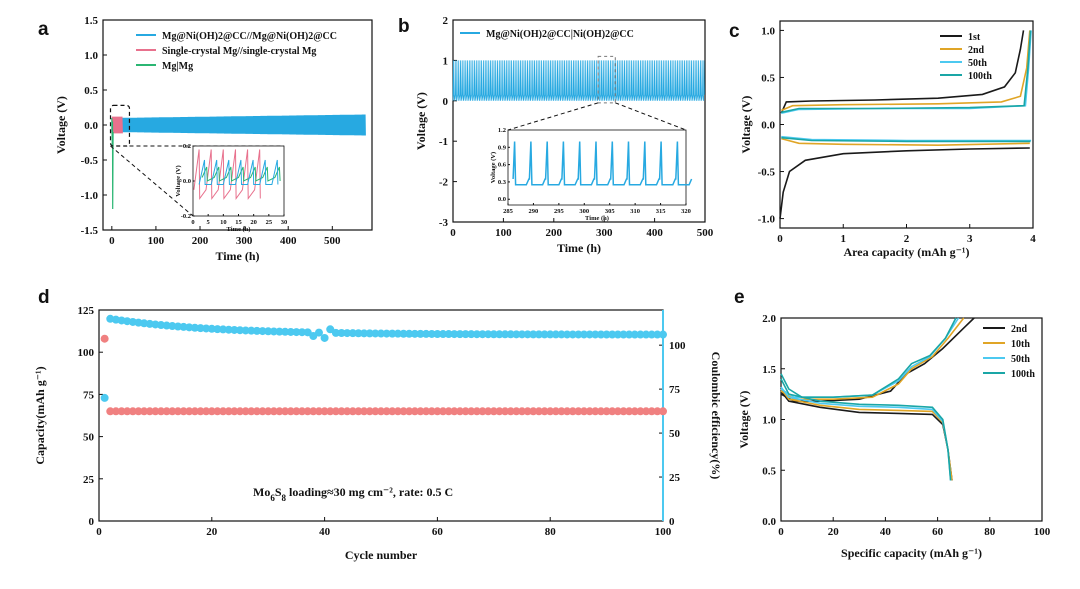 Image resolution: width=1080 pixels, height=589 pixels. Describe the element at coordinates (734, 31) in the screenshot. I see `panel-letter-c: c` at that location.